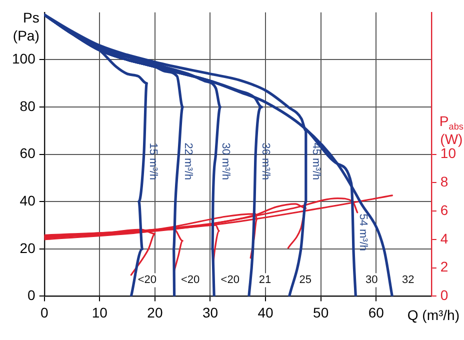  I want to click on text: 54 m³/h, so click(363, 232).